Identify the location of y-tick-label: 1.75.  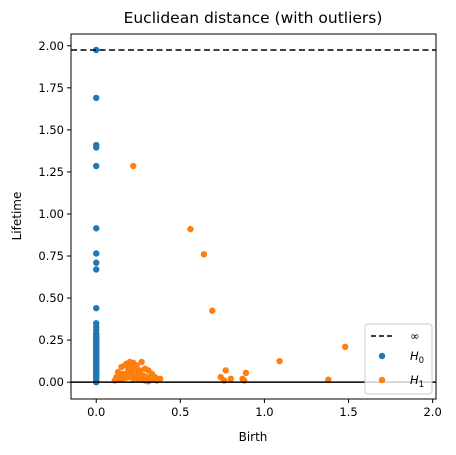
(51, 88).